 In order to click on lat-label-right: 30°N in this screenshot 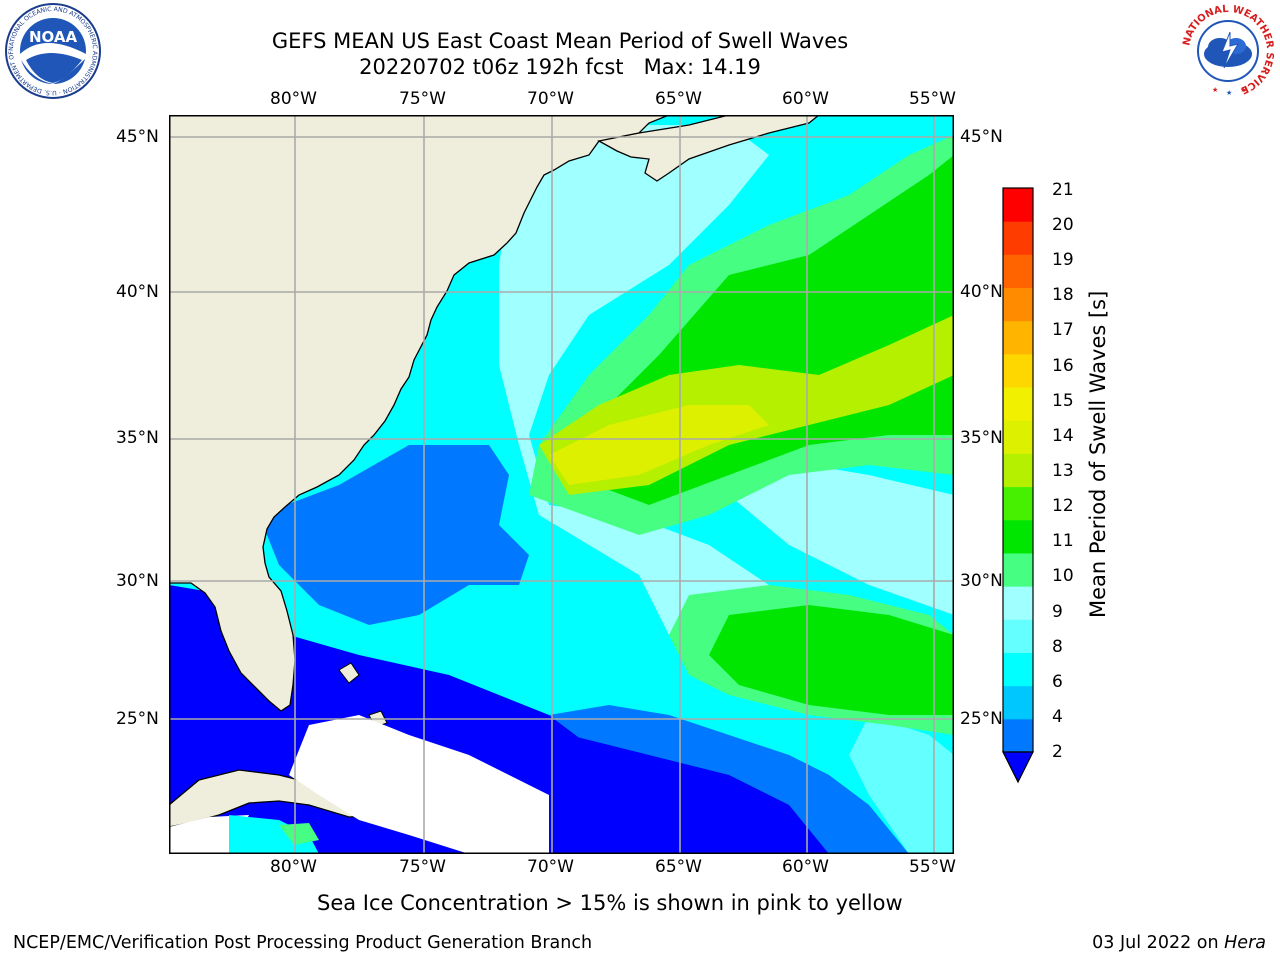, I will do `click(981, 581)`.